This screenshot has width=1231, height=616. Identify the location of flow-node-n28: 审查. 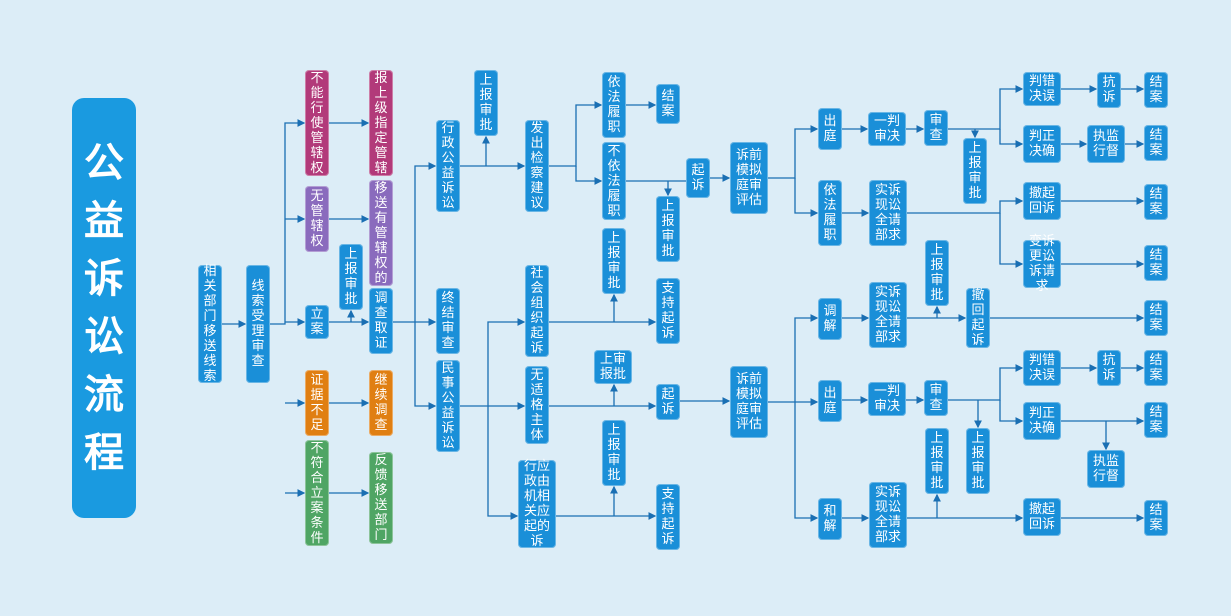
(936, 128).